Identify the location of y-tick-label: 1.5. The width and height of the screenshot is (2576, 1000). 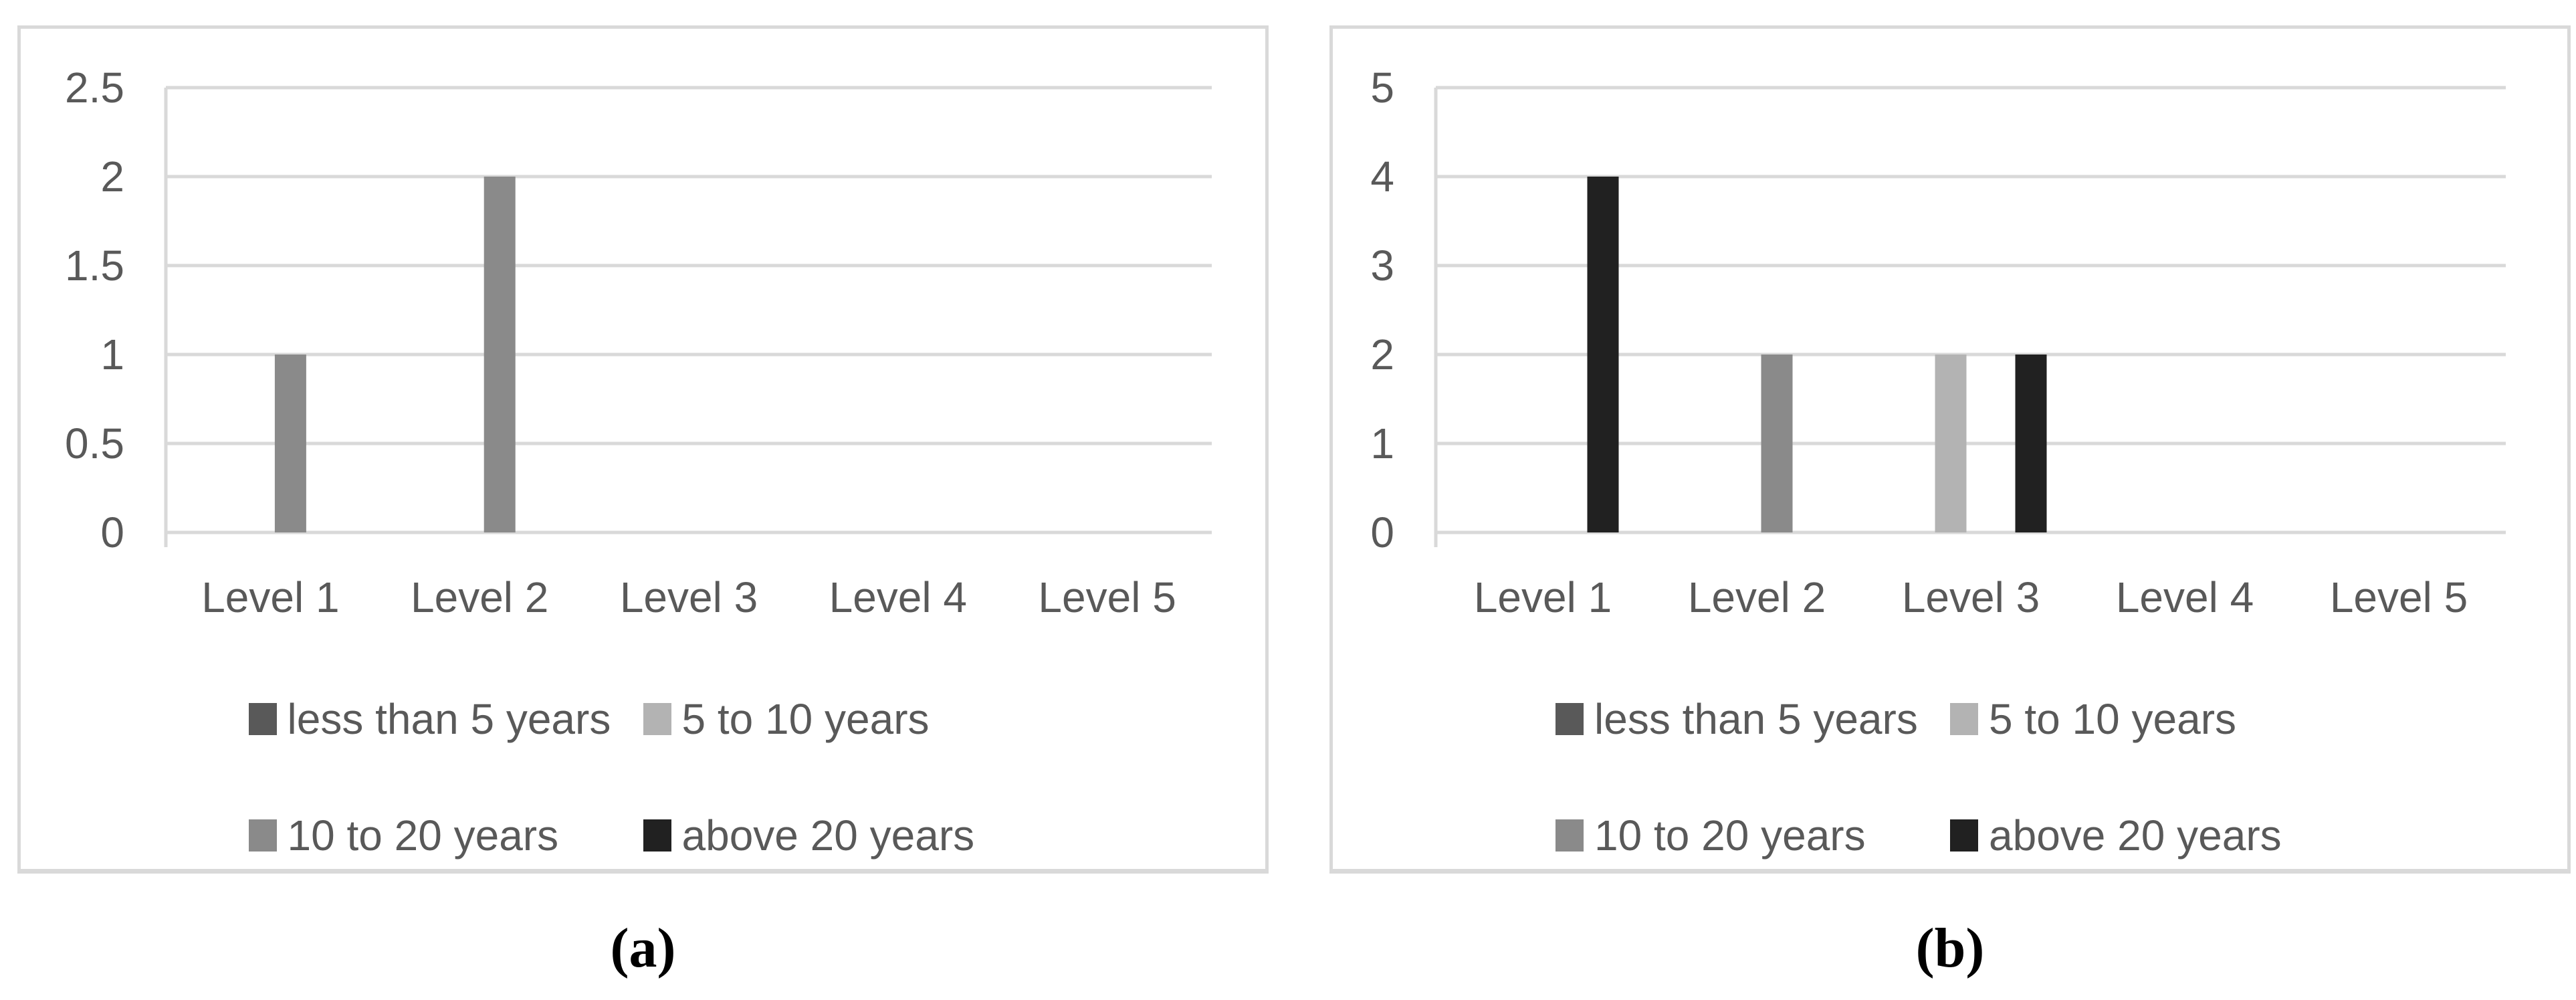
(94, 265).